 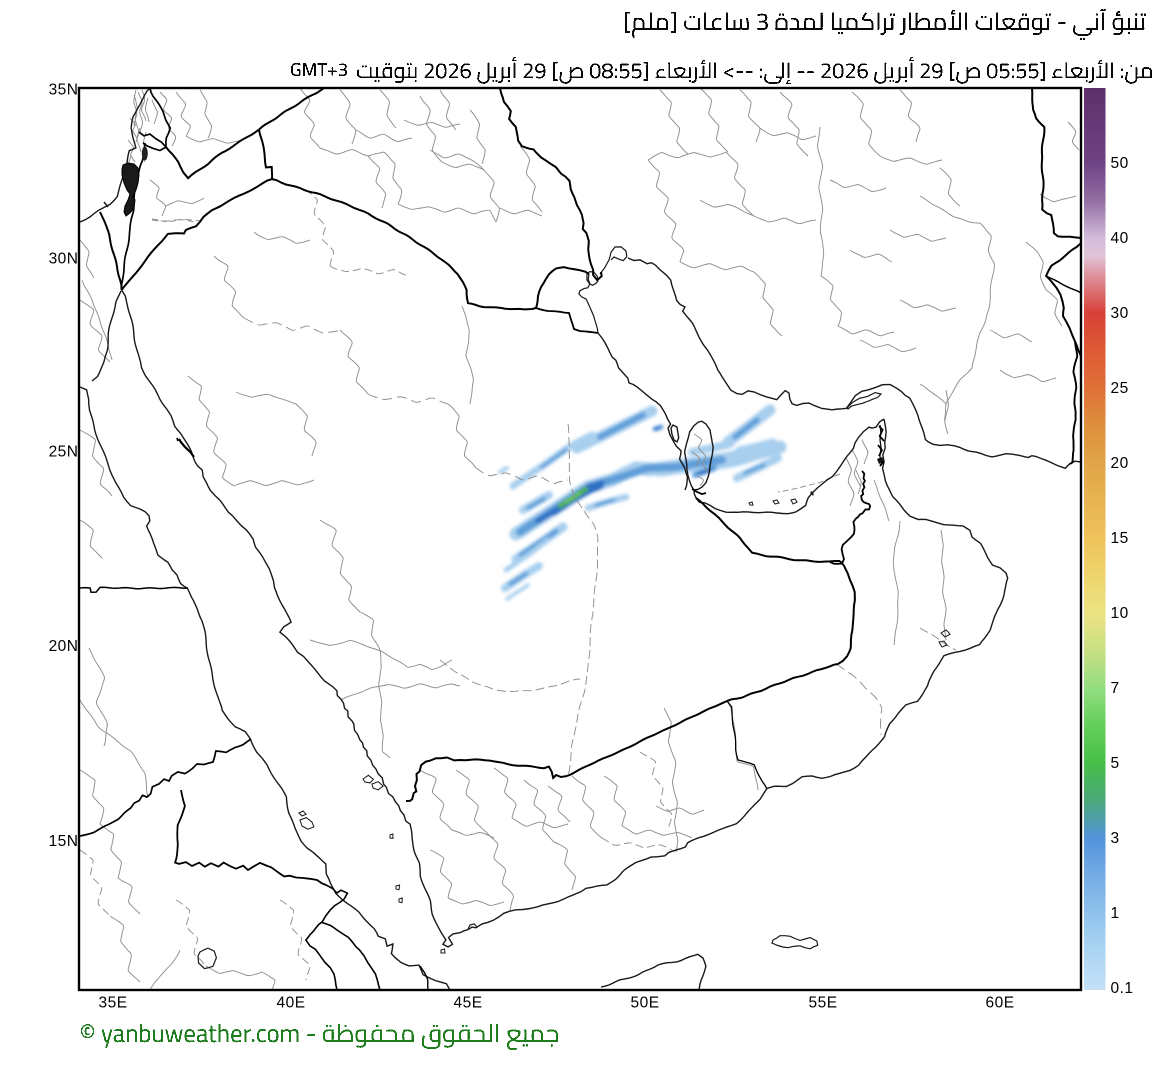 What do you see at coordinates (64, 90) in the screenshot?
I see `svg-text: 35N` at bounding box center [64, 90].